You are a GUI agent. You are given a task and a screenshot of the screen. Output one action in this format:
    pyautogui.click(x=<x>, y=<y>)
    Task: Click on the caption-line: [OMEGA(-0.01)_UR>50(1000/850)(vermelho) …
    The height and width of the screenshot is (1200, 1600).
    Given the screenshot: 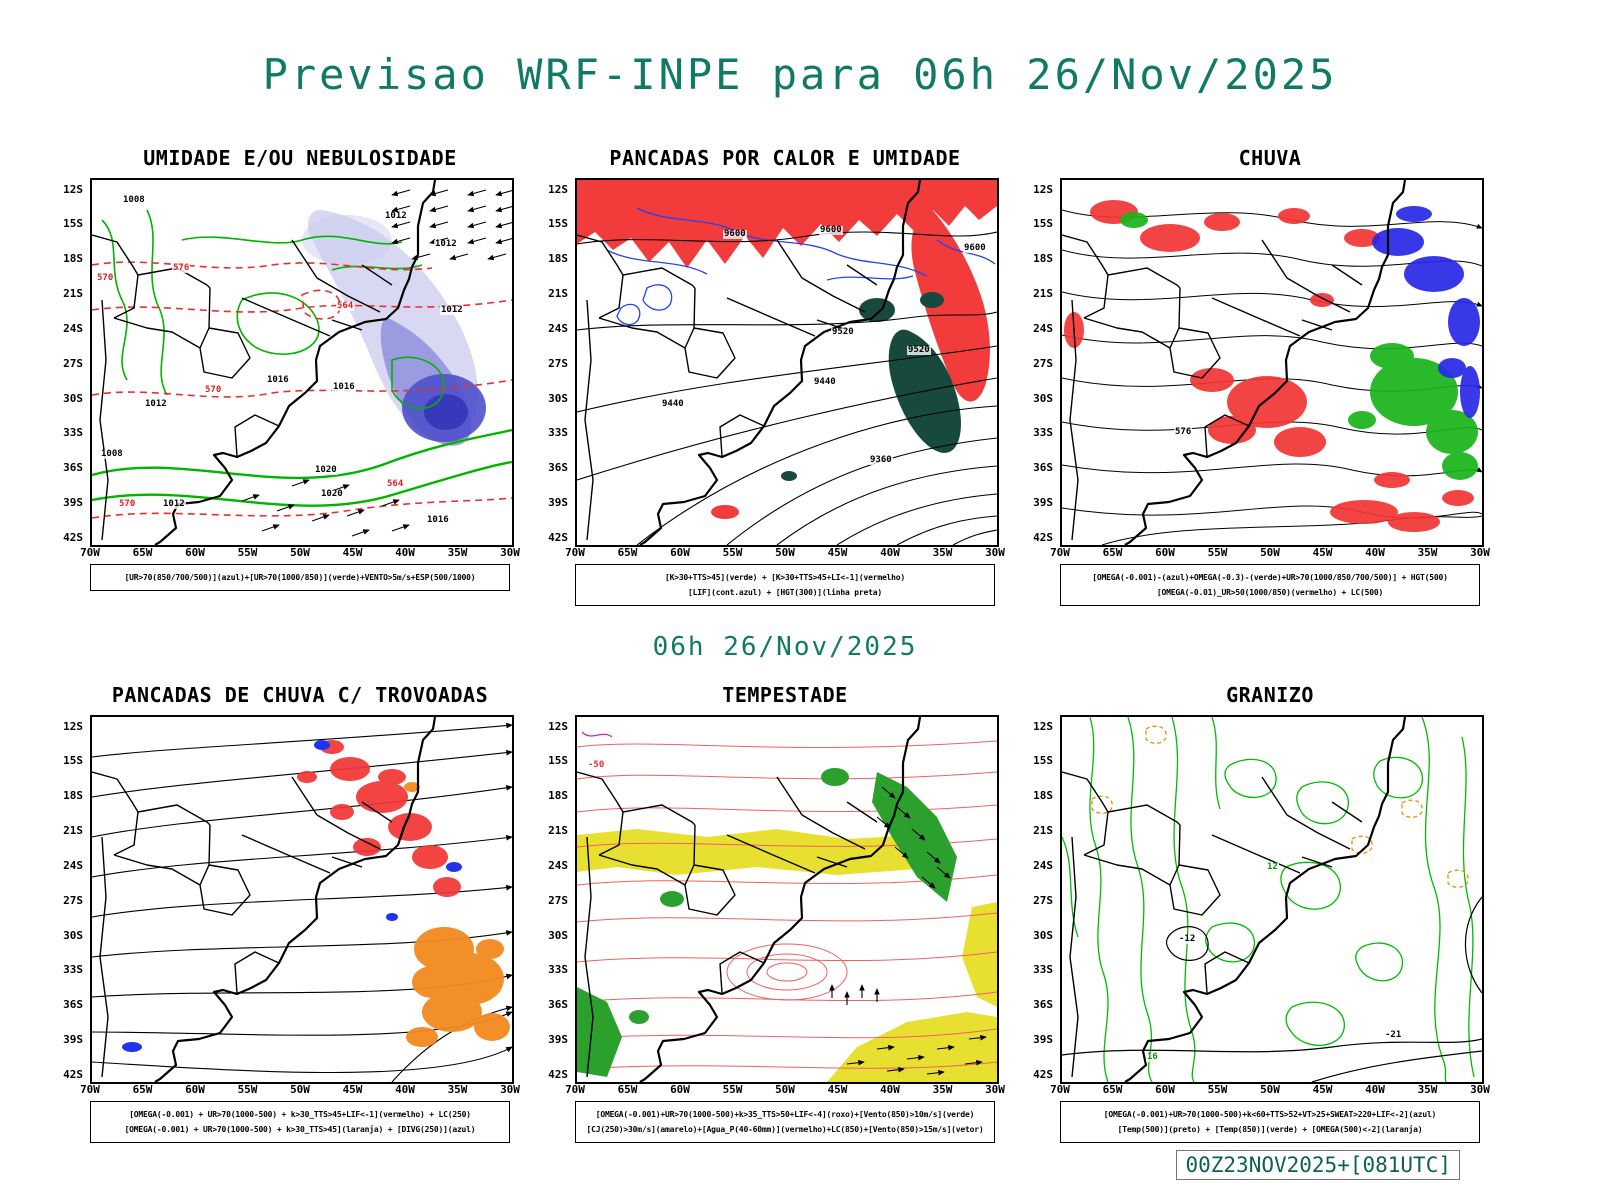 What is the action you would take?
    pyautogui.click(x=1270, y=592)
    